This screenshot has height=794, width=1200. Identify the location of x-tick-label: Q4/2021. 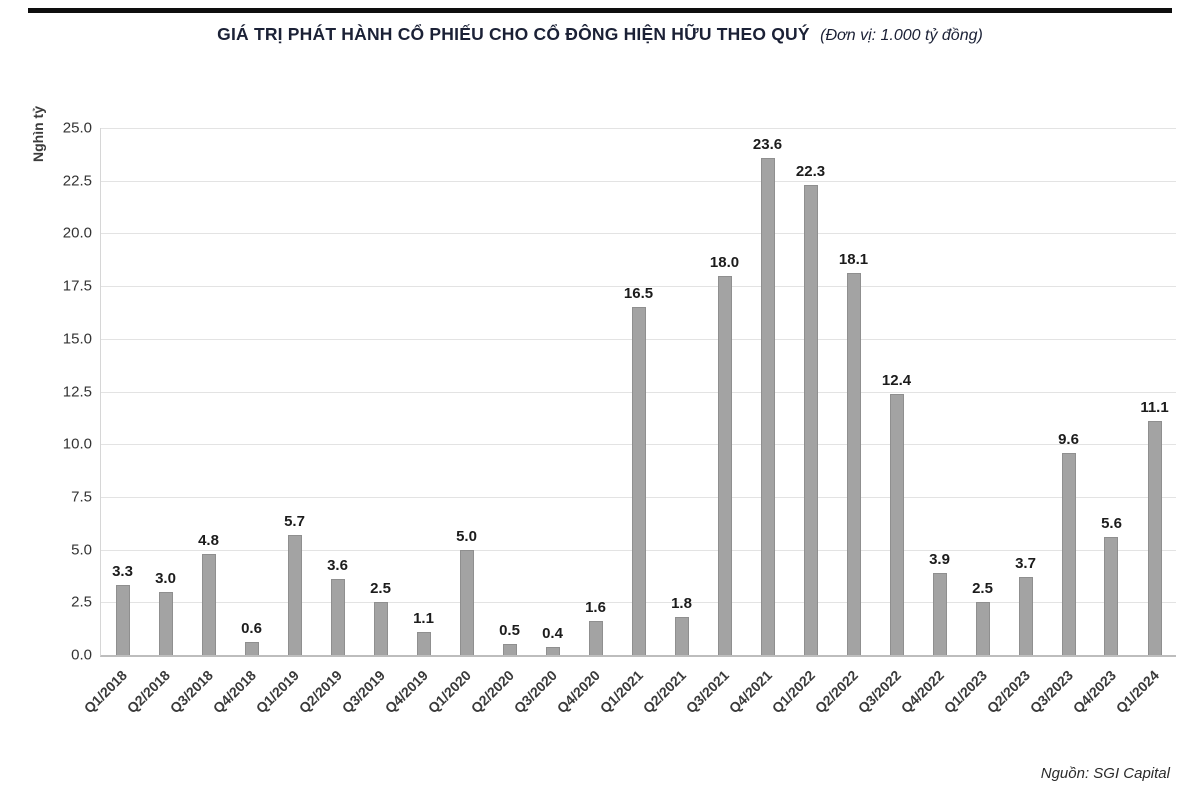
(751, 692).